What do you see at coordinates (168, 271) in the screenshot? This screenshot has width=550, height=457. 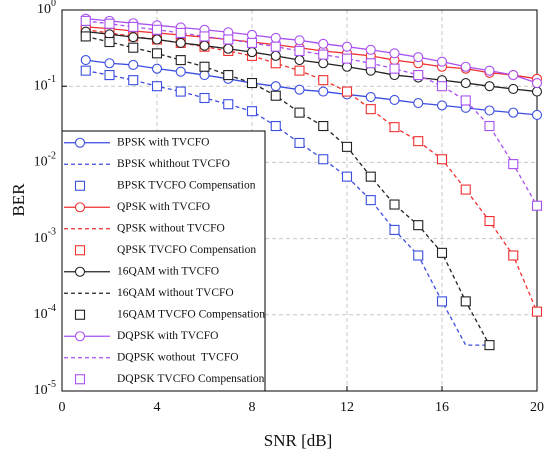 I see `legend-label: 16QAM with TVCFO` at bounding box center [168, 271].